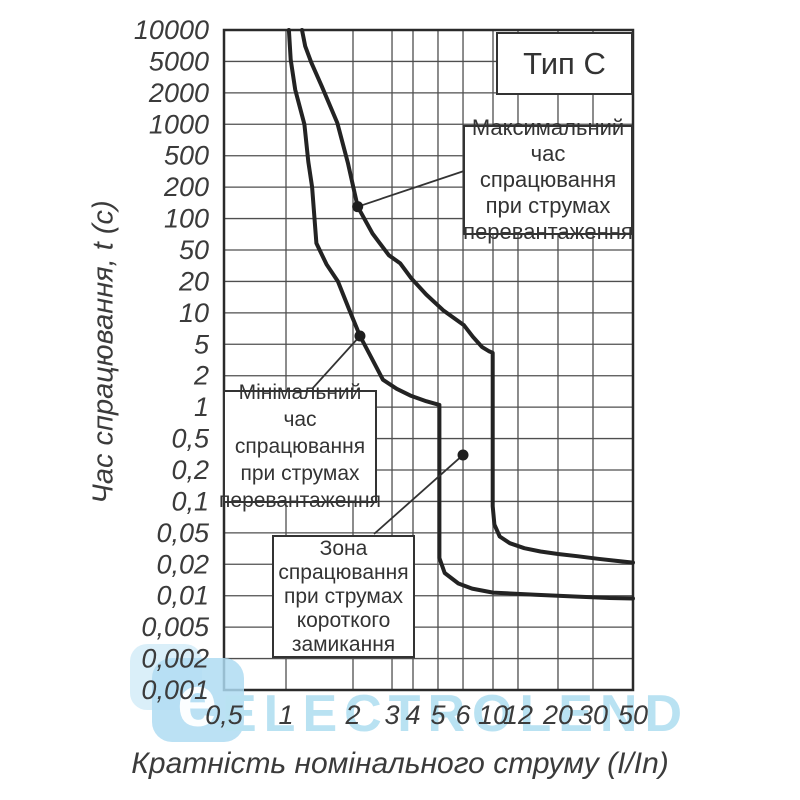  I want to click on x-tick-label: 30, so click(593, 715).